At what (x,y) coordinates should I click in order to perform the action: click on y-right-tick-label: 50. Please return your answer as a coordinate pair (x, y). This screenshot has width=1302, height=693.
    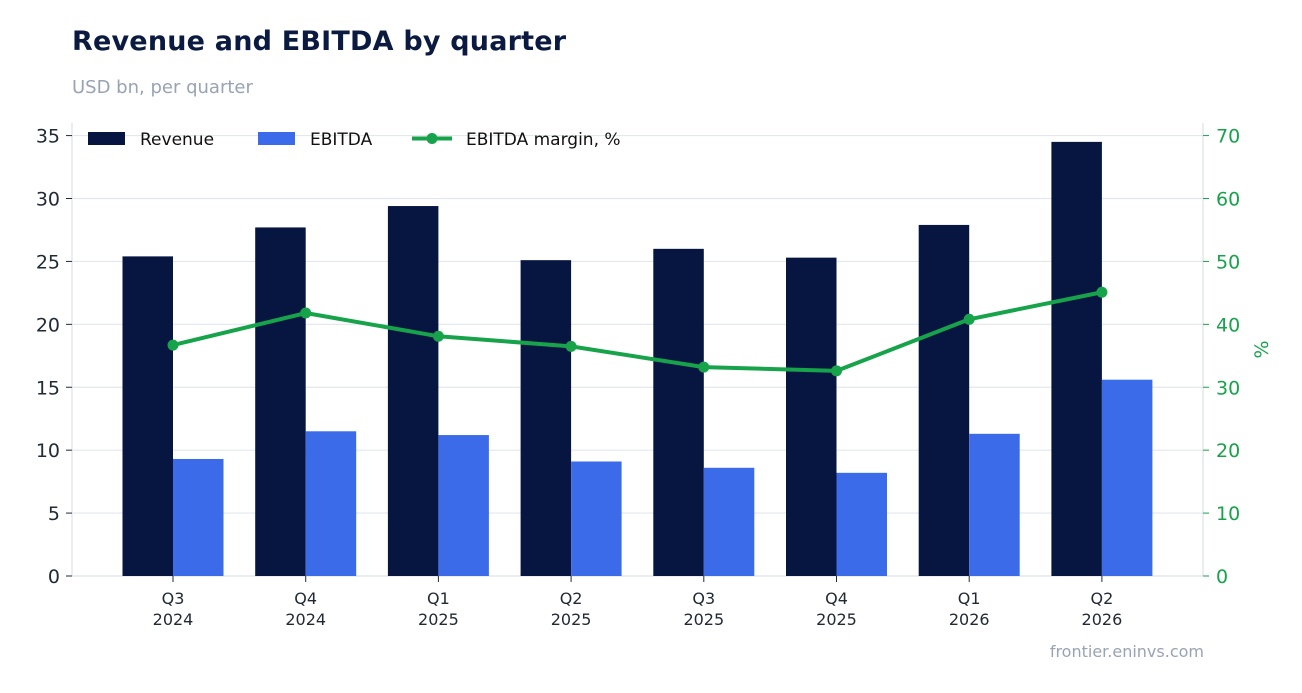
    Looking at the image, I should click on (1228, 262).